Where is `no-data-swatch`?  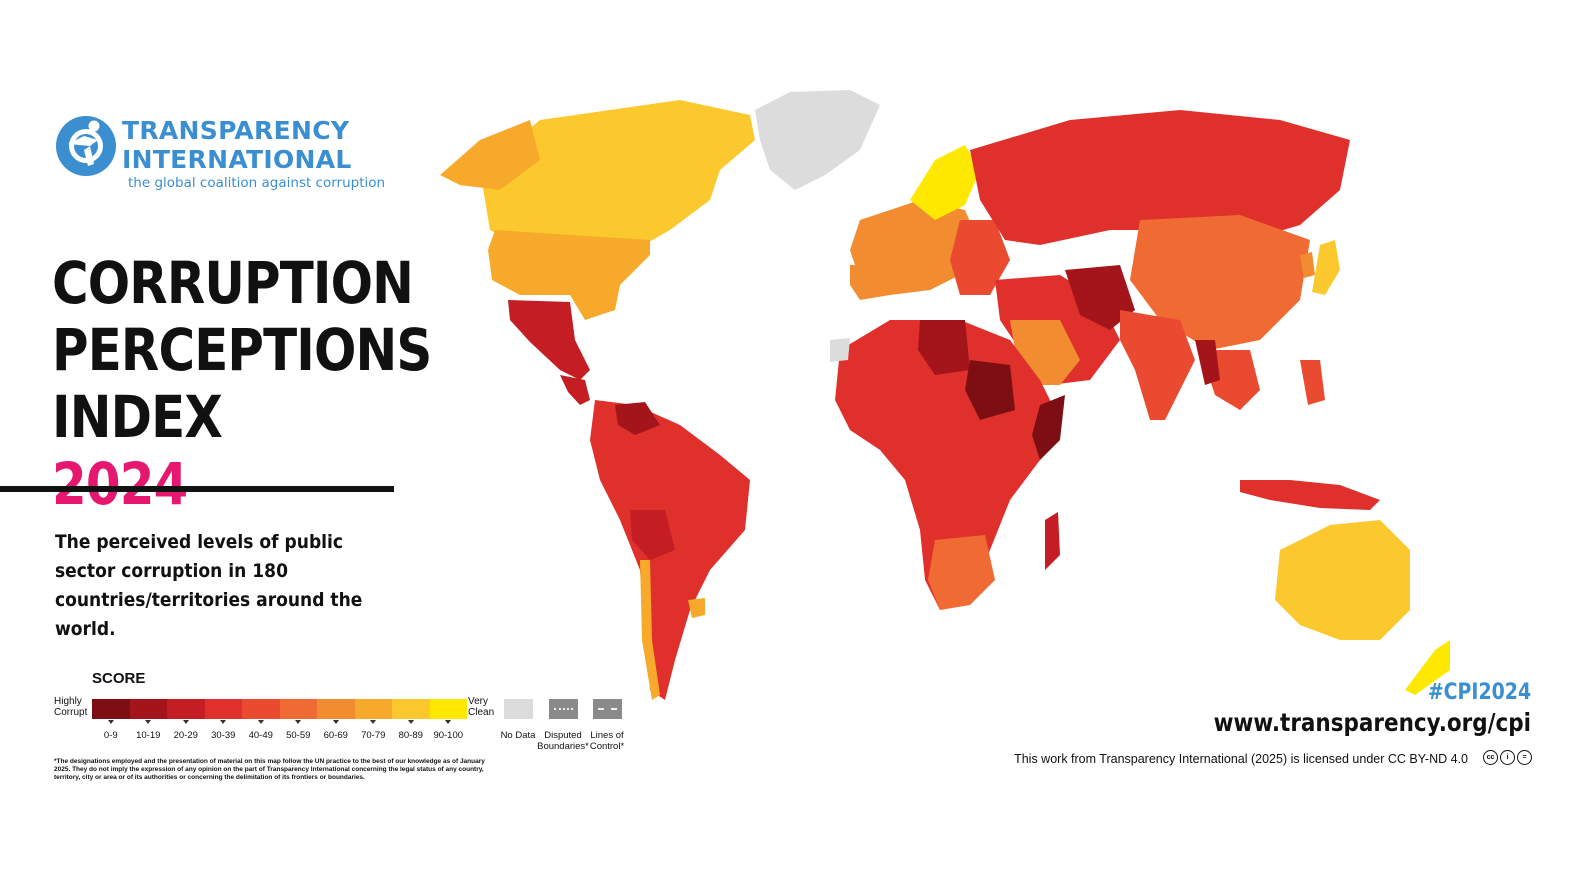
no-data-swatch is located at coordinates (518, 709).